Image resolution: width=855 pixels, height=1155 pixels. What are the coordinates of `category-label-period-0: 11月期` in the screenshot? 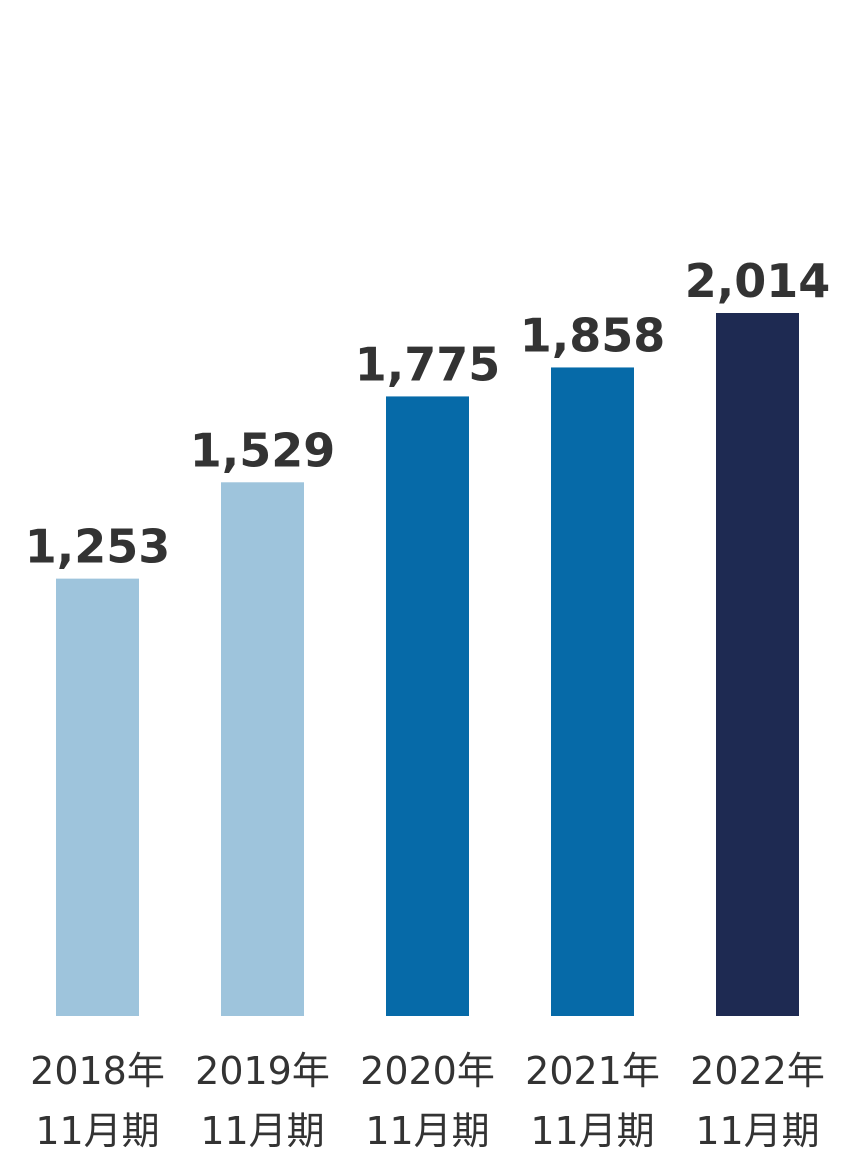 It's located at (97, 1131).